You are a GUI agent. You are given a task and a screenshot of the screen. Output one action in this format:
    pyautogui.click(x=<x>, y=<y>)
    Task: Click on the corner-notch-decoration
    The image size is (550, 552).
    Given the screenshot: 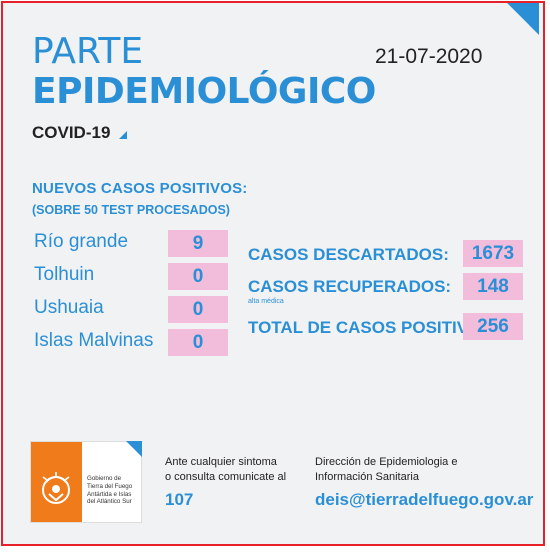 What is the action you would take?
    pyautogui.click(x=518, y=14)
    